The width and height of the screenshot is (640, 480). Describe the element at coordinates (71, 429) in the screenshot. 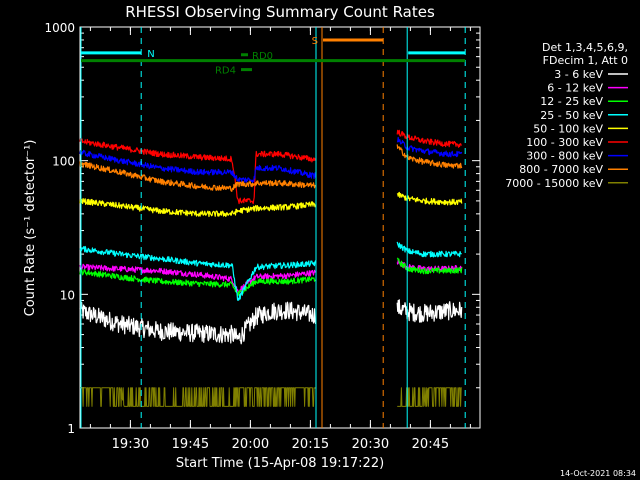

I see `y-tick-label: 1` at that location.